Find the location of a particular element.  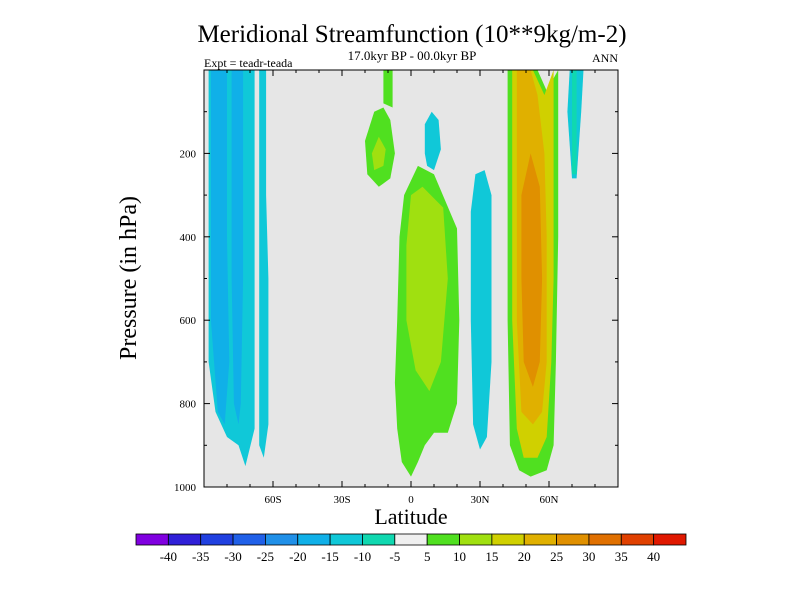

y-tick-label: 1000 is located at coordinates (185, 488).